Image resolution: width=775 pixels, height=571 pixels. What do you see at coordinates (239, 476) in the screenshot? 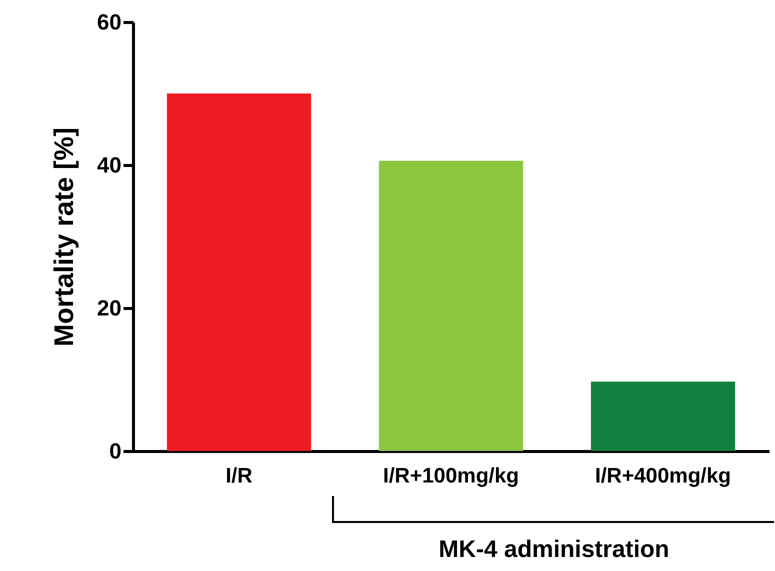
I see `x-tick-label: I/R` at bounding box center [239, 476].